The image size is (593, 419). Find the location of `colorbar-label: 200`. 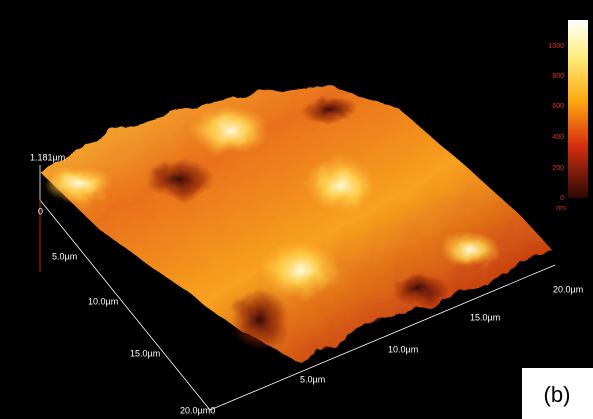

colorbar-label: 200 is located at coordinates (558, 168).